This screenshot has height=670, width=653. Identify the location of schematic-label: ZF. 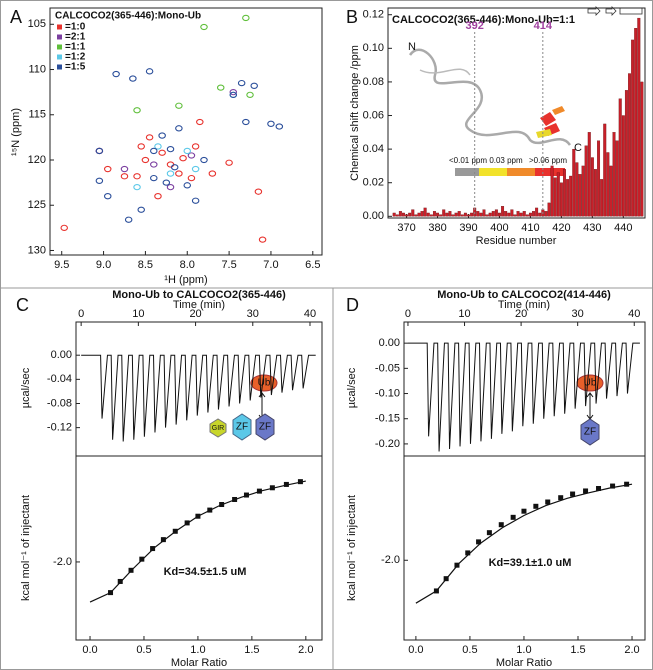
(265, 427).